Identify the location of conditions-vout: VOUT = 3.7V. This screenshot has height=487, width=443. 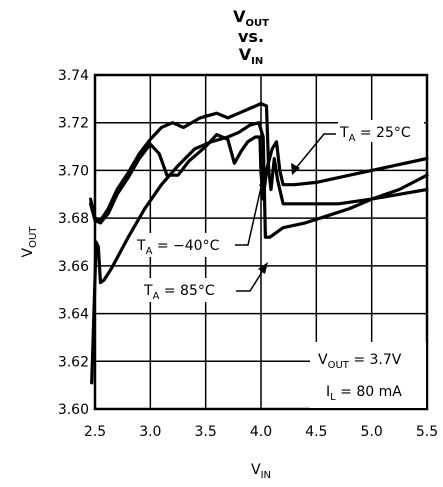
(360, 361).